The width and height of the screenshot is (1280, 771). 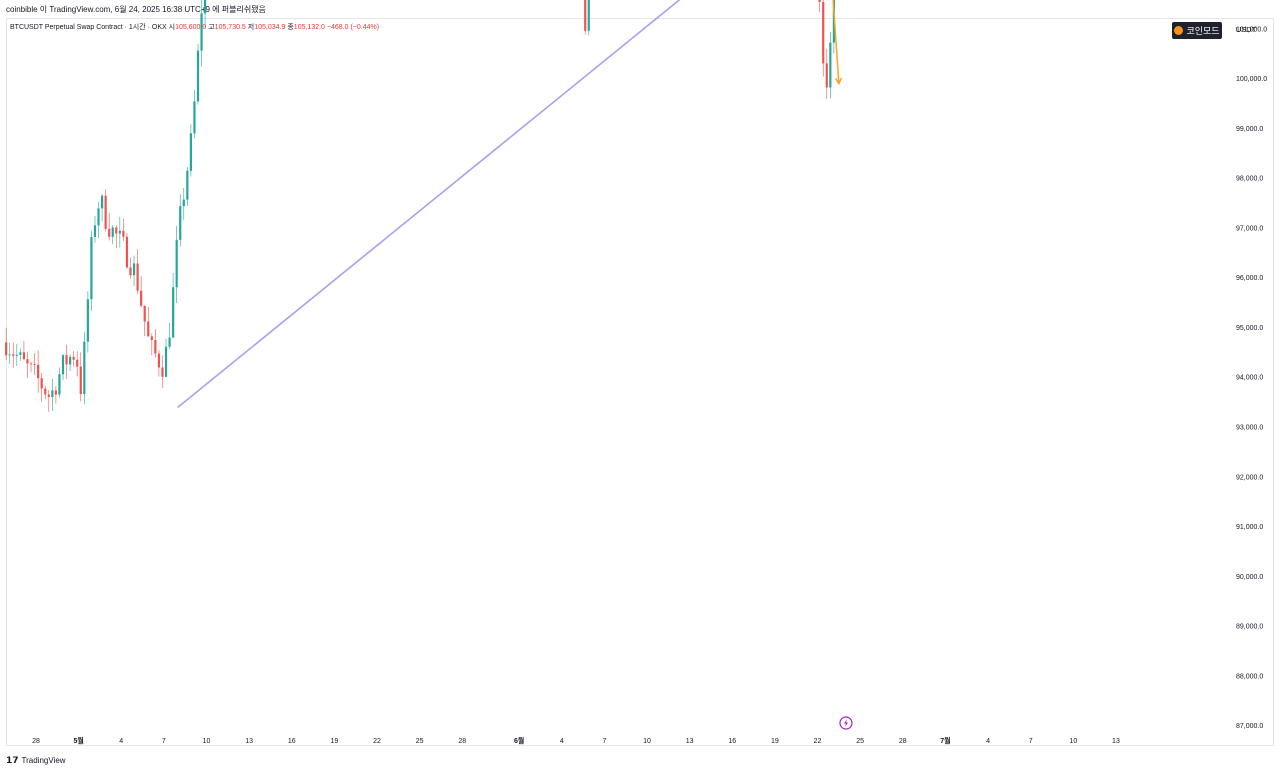 What do you see at coordinates (1249, 378) in the screenshot?
I see `y-tick-label: 94,000.0` at bounding box center [1249, 378].